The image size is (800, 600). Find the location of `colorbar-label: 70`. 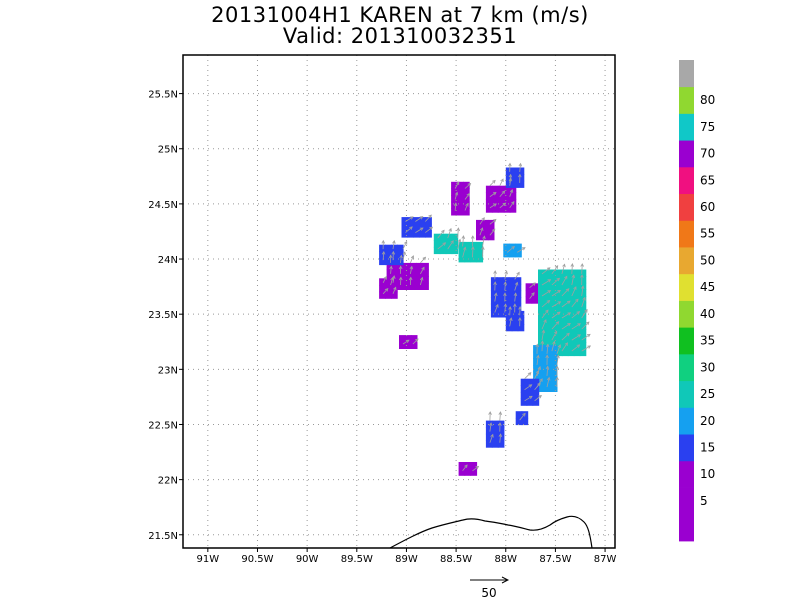

colorbar-label: 70 is located at coordinates (707, 154).